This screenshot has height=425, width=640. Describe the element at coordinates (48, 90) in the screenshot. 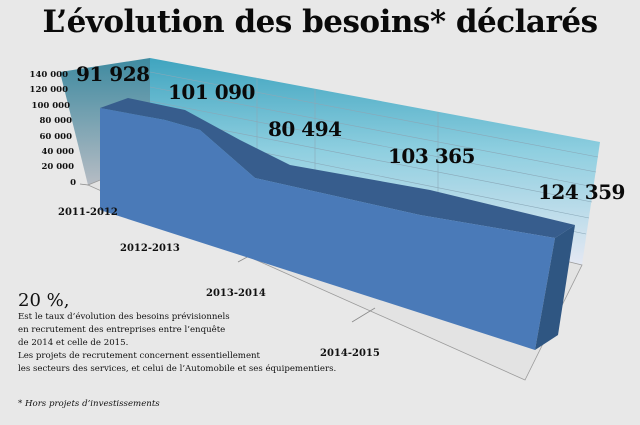

I see `y-tick-120000: 120 000` at that location.